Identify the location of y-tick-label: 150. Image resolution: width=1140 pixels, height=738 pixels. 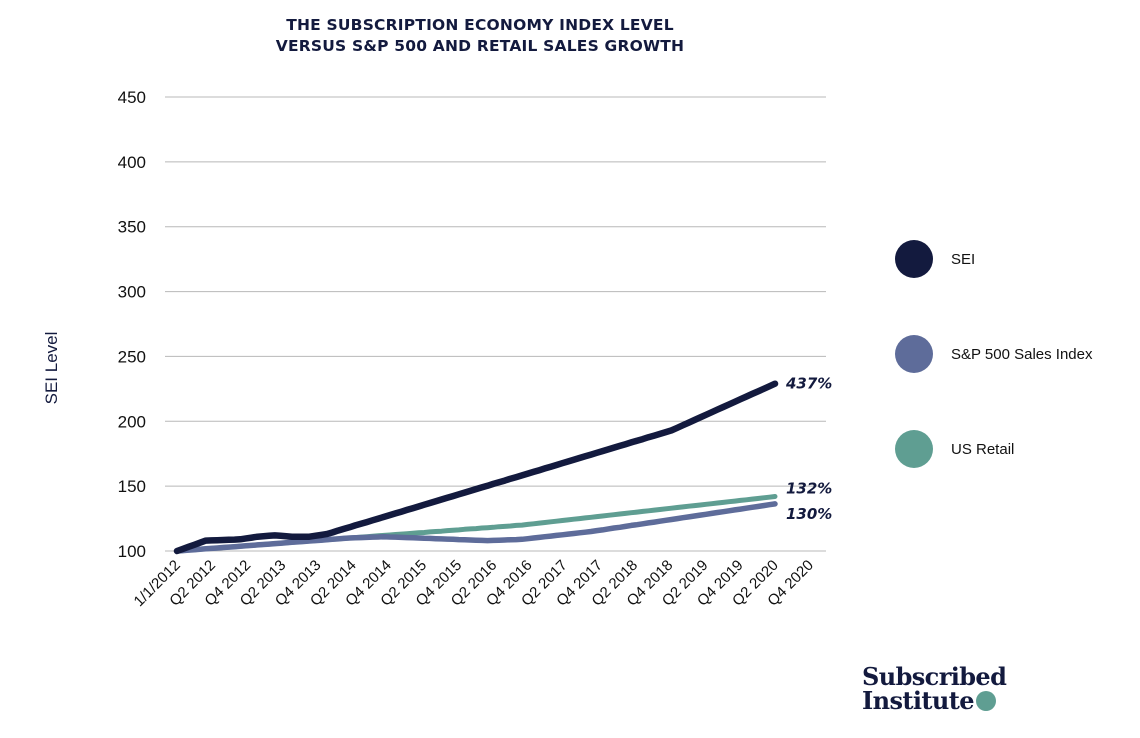
(132, 486).